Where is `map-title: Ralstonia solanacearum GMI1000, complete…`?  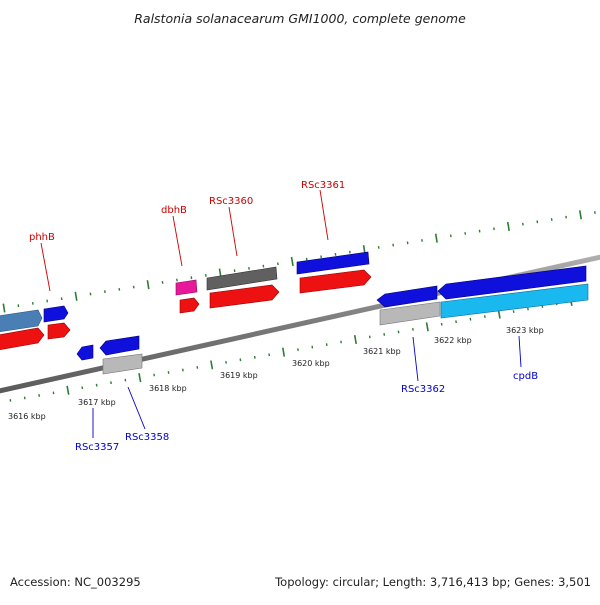
map-title: Ralstonia solanacearum GMI1000, complete… is located at coordinates (300, 18).